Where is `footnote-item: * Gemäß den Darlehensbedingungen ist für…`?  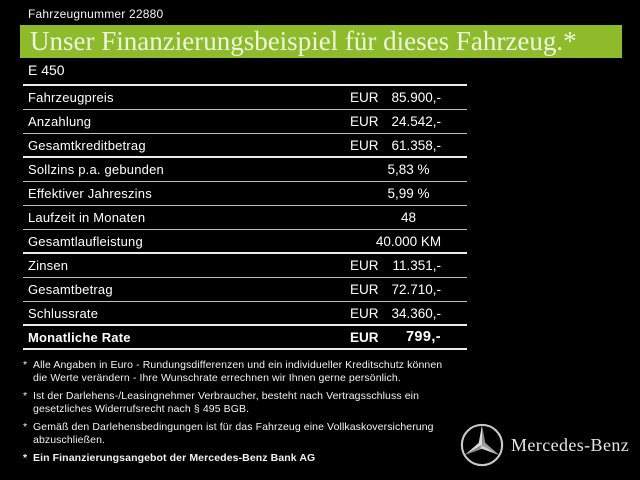 footnote-item: * Gemäß den Darlehensbedingungen ist für… is located at coordinates (241, 434).